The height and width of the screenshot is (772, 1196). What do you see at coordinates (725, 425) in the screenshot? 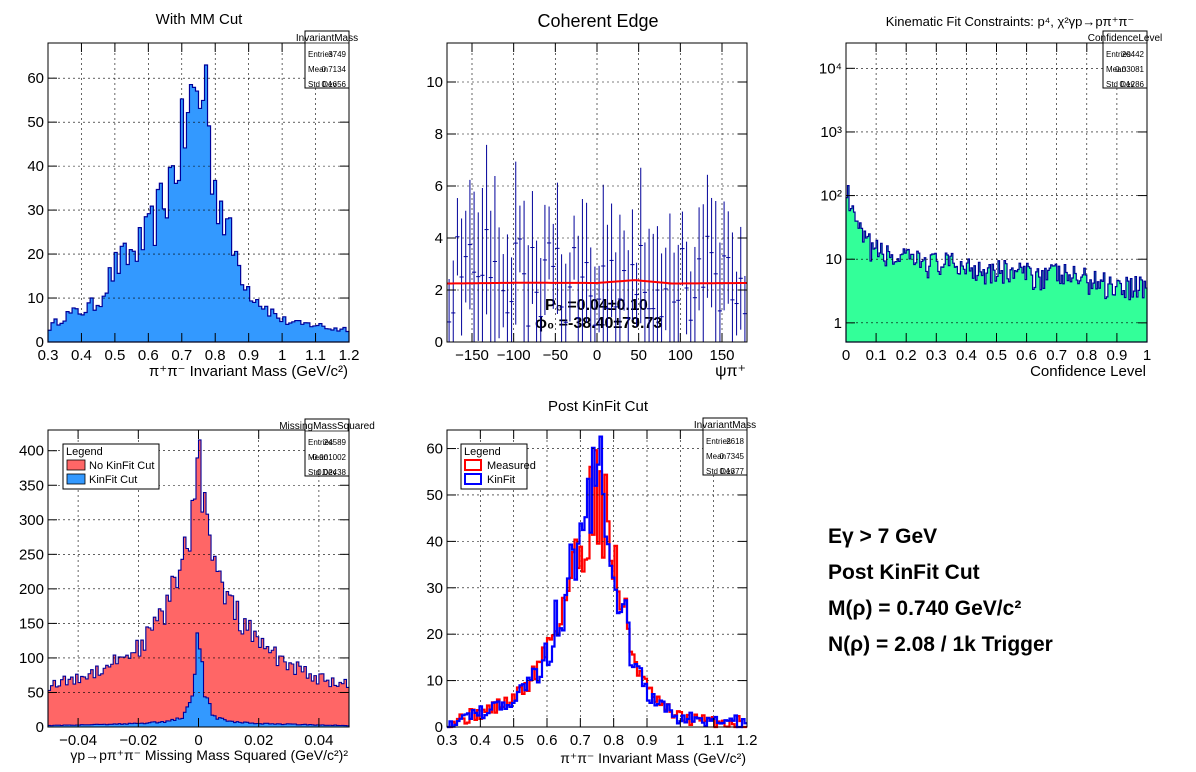
I see `p5-stats-name: InvariantMass` at bounding box center [725, 425].